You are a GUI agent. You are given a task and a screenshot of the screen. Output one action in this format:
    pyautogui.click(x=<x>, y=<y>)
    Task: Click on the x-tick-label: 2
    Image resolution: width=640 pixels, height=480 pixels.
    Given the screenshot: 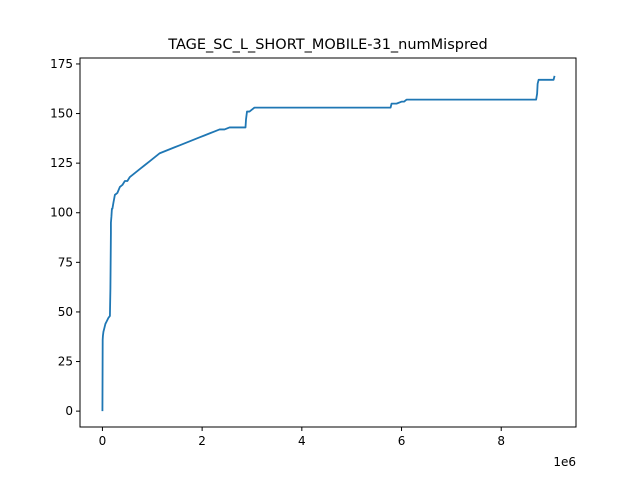 What is the action you would take?
    pyautogui.click(x=202, y=441)
    